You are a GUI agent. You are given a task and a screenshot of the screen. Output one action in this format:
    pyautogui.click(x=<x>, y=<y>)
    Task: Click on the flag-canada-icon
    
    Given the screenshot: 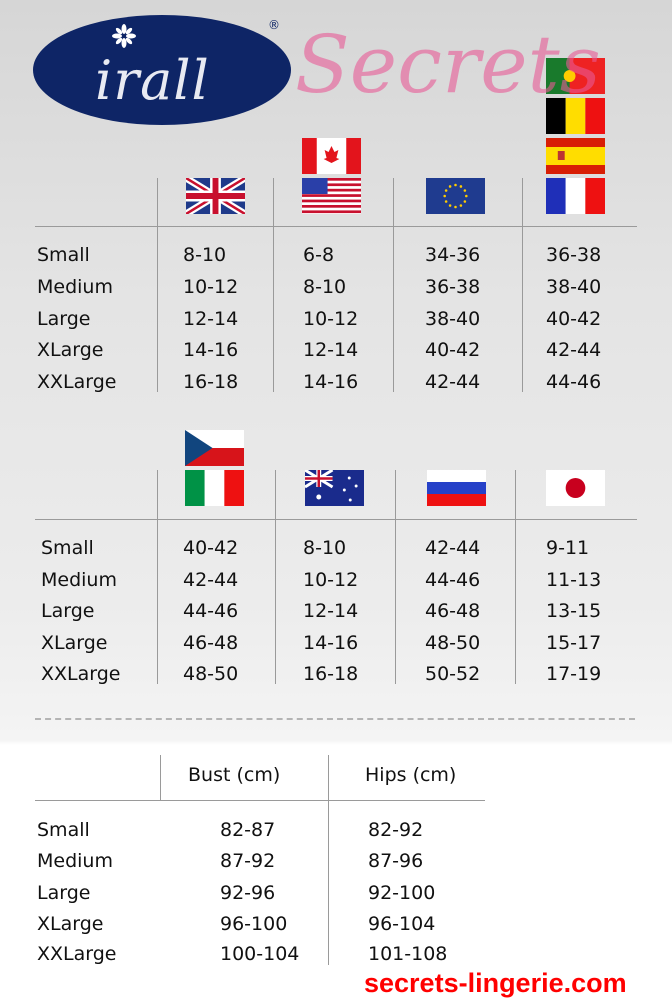 What is the action you would take?
    pyautogui.click(x=331, y=156)
    